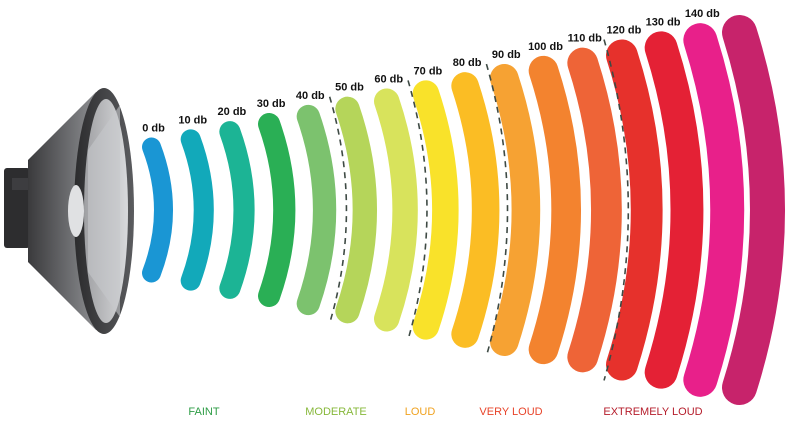 Image resolution: width=794 pixels, height=425 pixels. Describe the element at coordinates (336, 412) in the screenshot. I see `category-moderate: MODERATE` at that location.